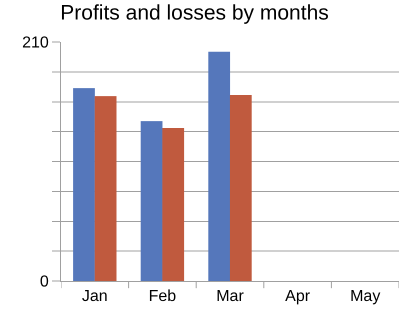  Describe the element at coordinates (230, 297) in the screenshot. I see `x-tick-label: Mar` at that location.